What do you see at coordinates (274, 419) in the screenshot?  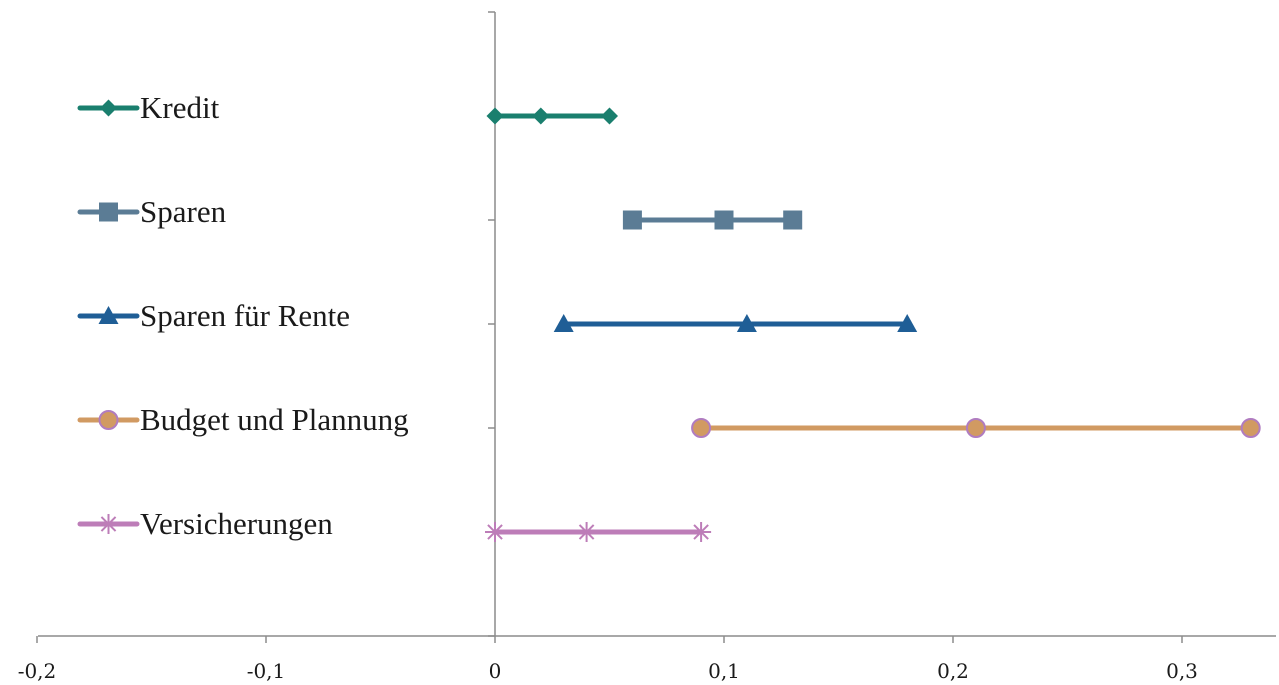 I see `legend-label: Budget und Plannung` at bounding box center [274, 419].